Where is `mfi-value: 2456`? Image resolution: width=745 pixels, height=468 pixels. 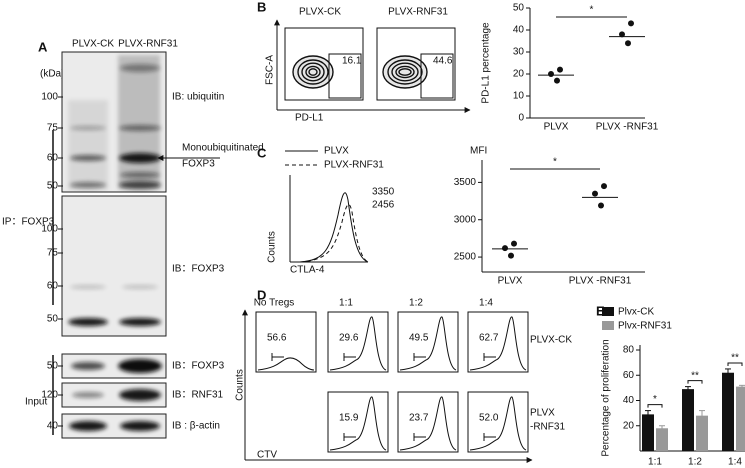 mfi-value: 2456 is located at coordinates (383, 205).